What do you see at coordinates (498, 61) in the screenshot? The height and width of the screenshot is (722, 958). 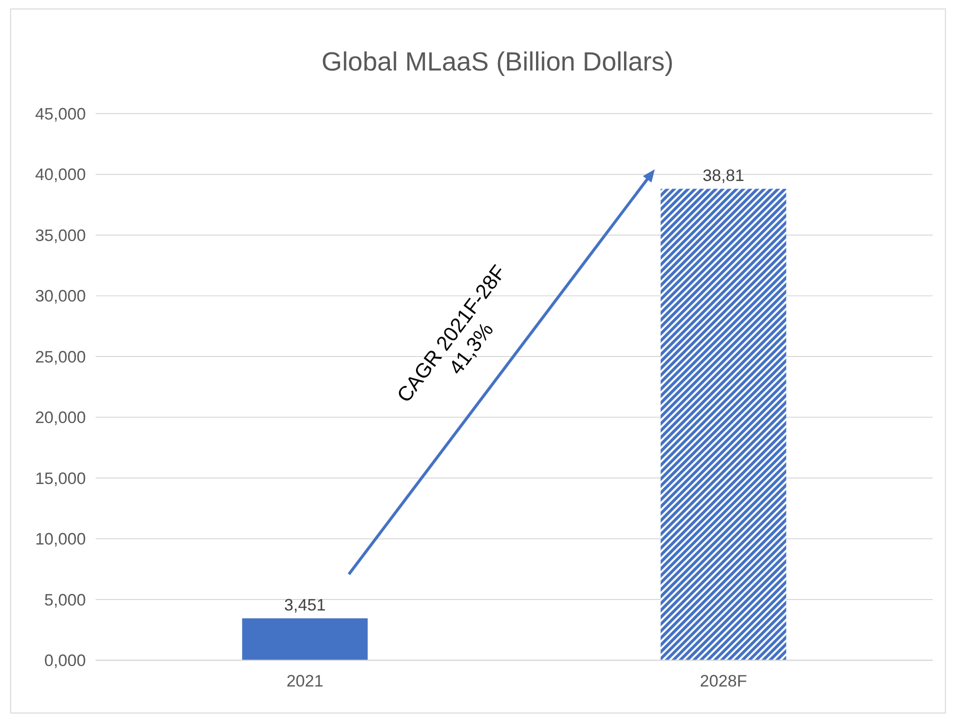 I see `chart-title: Global MLaaS (Billion Dollars)` at bounding box center [498, 61].